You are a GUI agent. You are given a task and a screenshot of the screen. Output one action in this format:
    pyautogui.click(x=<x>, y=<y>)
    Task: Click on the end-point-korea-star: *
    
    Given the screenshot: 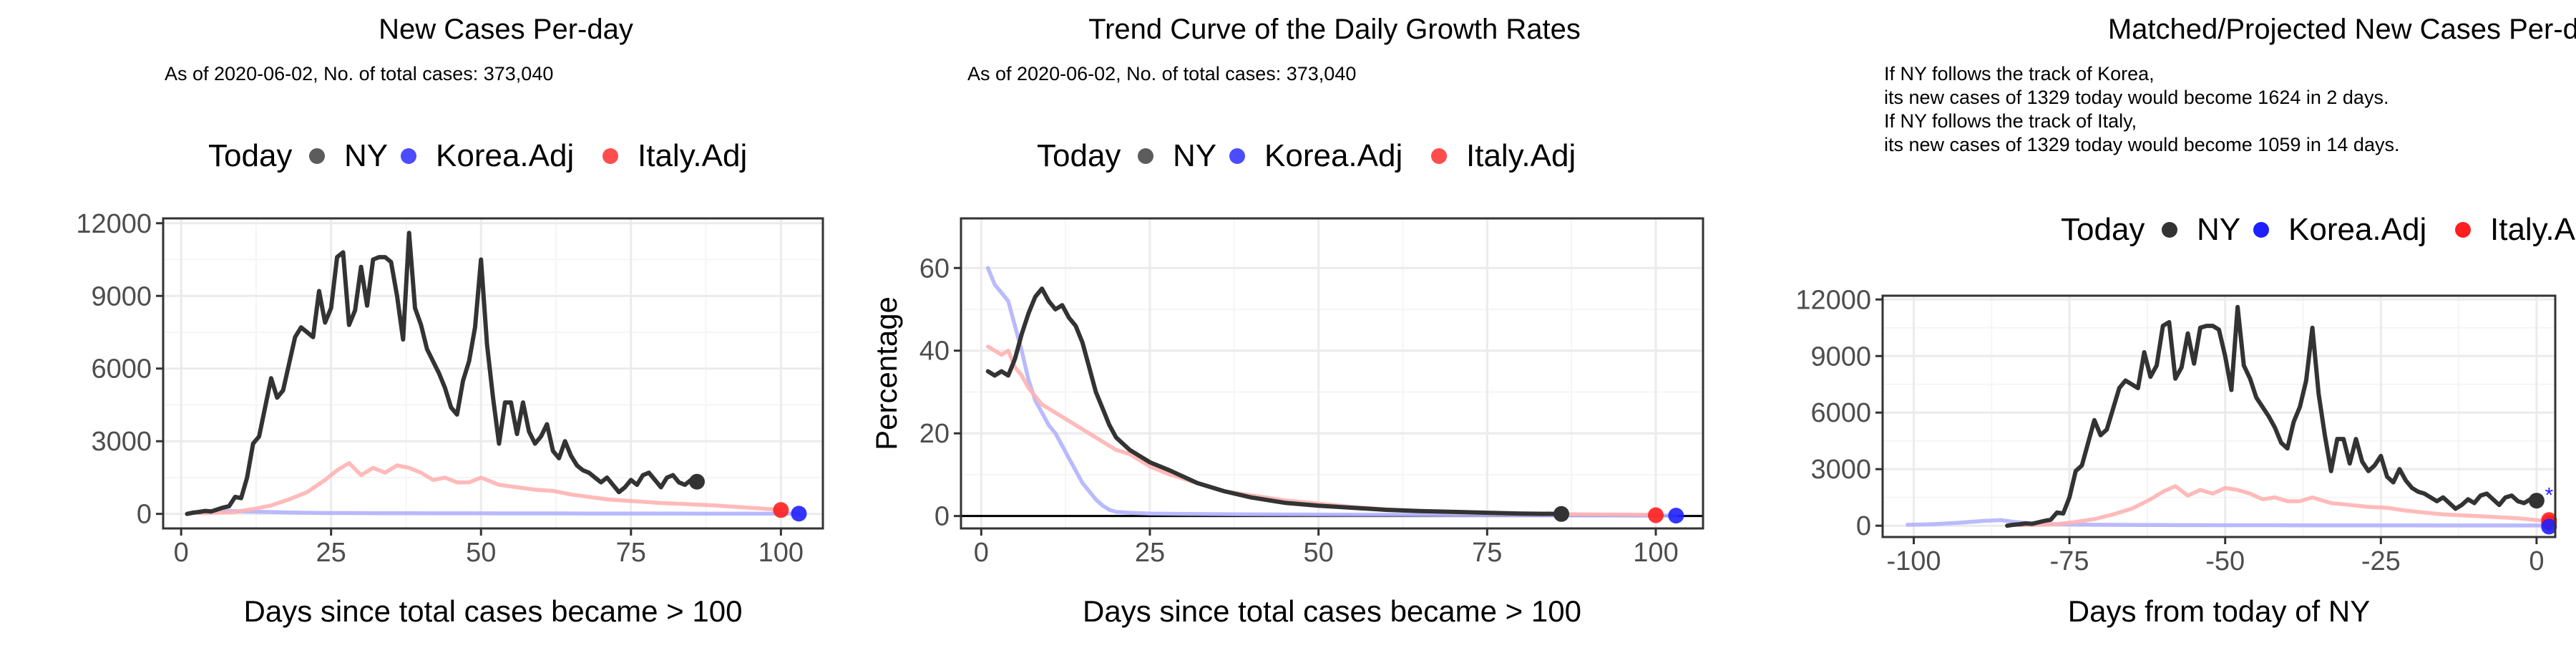 What is the action you would take?
    pyautogui.click(x=2549, y=495)
    